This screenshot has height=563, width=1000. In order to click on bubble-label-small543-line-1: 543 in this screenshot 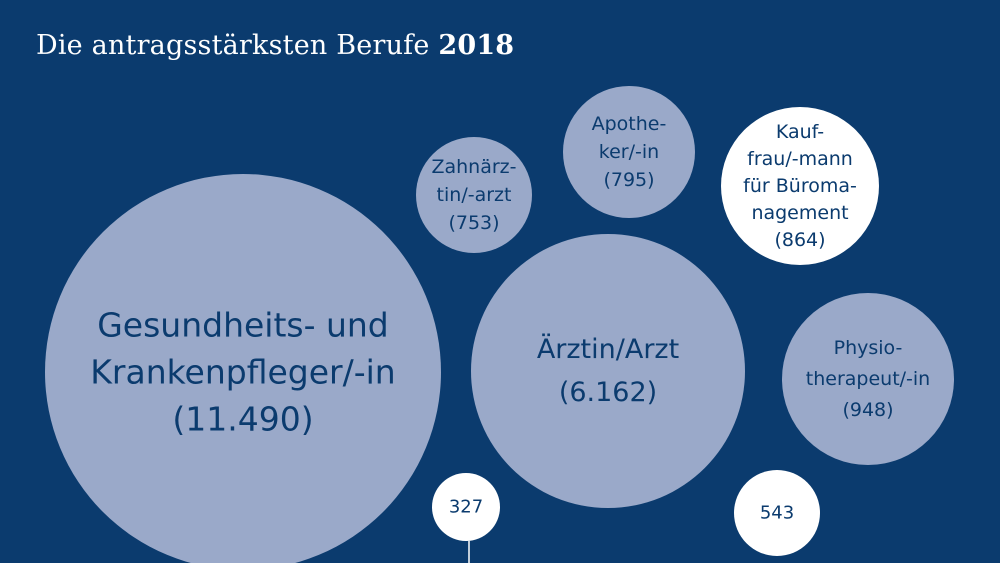, I will do `click(777, 513)`.